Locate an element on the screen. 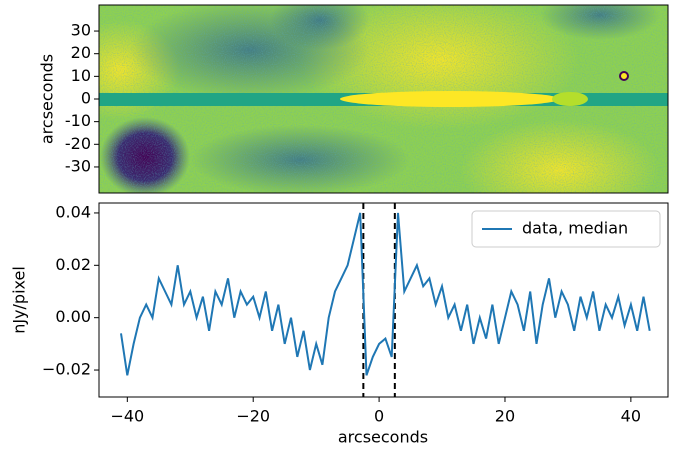 The width and height of the screenshot is (683, 455). legend-box is located at coordinates (566, 229).